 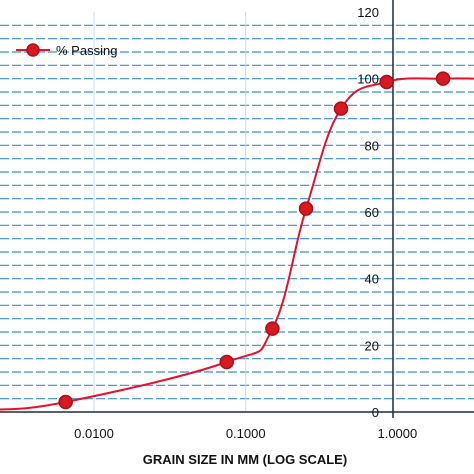 I want to click on x-axis-title: GRAIN SIZE IN MM (LOG SCALE), so click(x=245, y=459).